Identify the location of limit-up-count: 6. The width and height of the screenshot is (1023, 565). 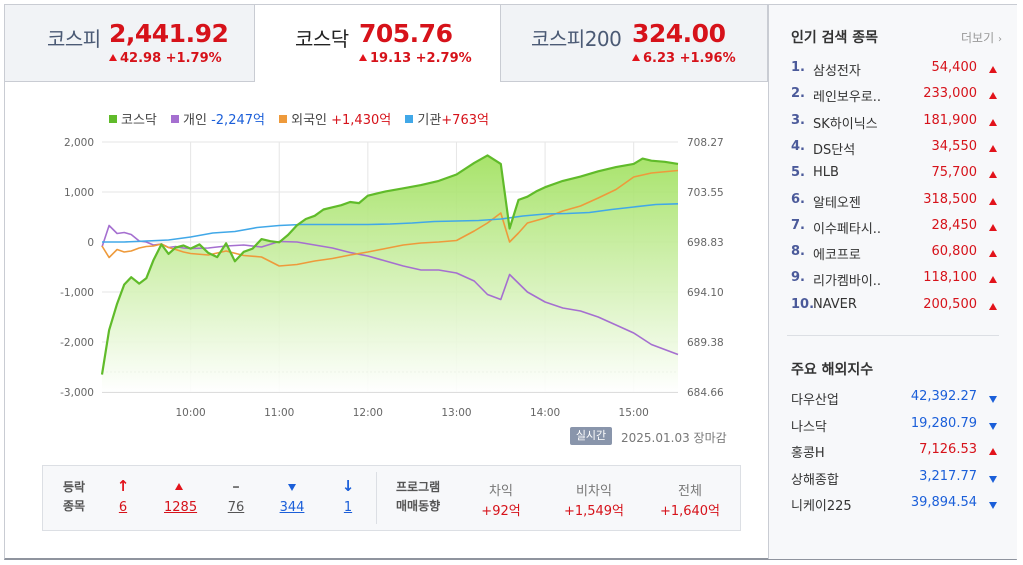
(123, 507).